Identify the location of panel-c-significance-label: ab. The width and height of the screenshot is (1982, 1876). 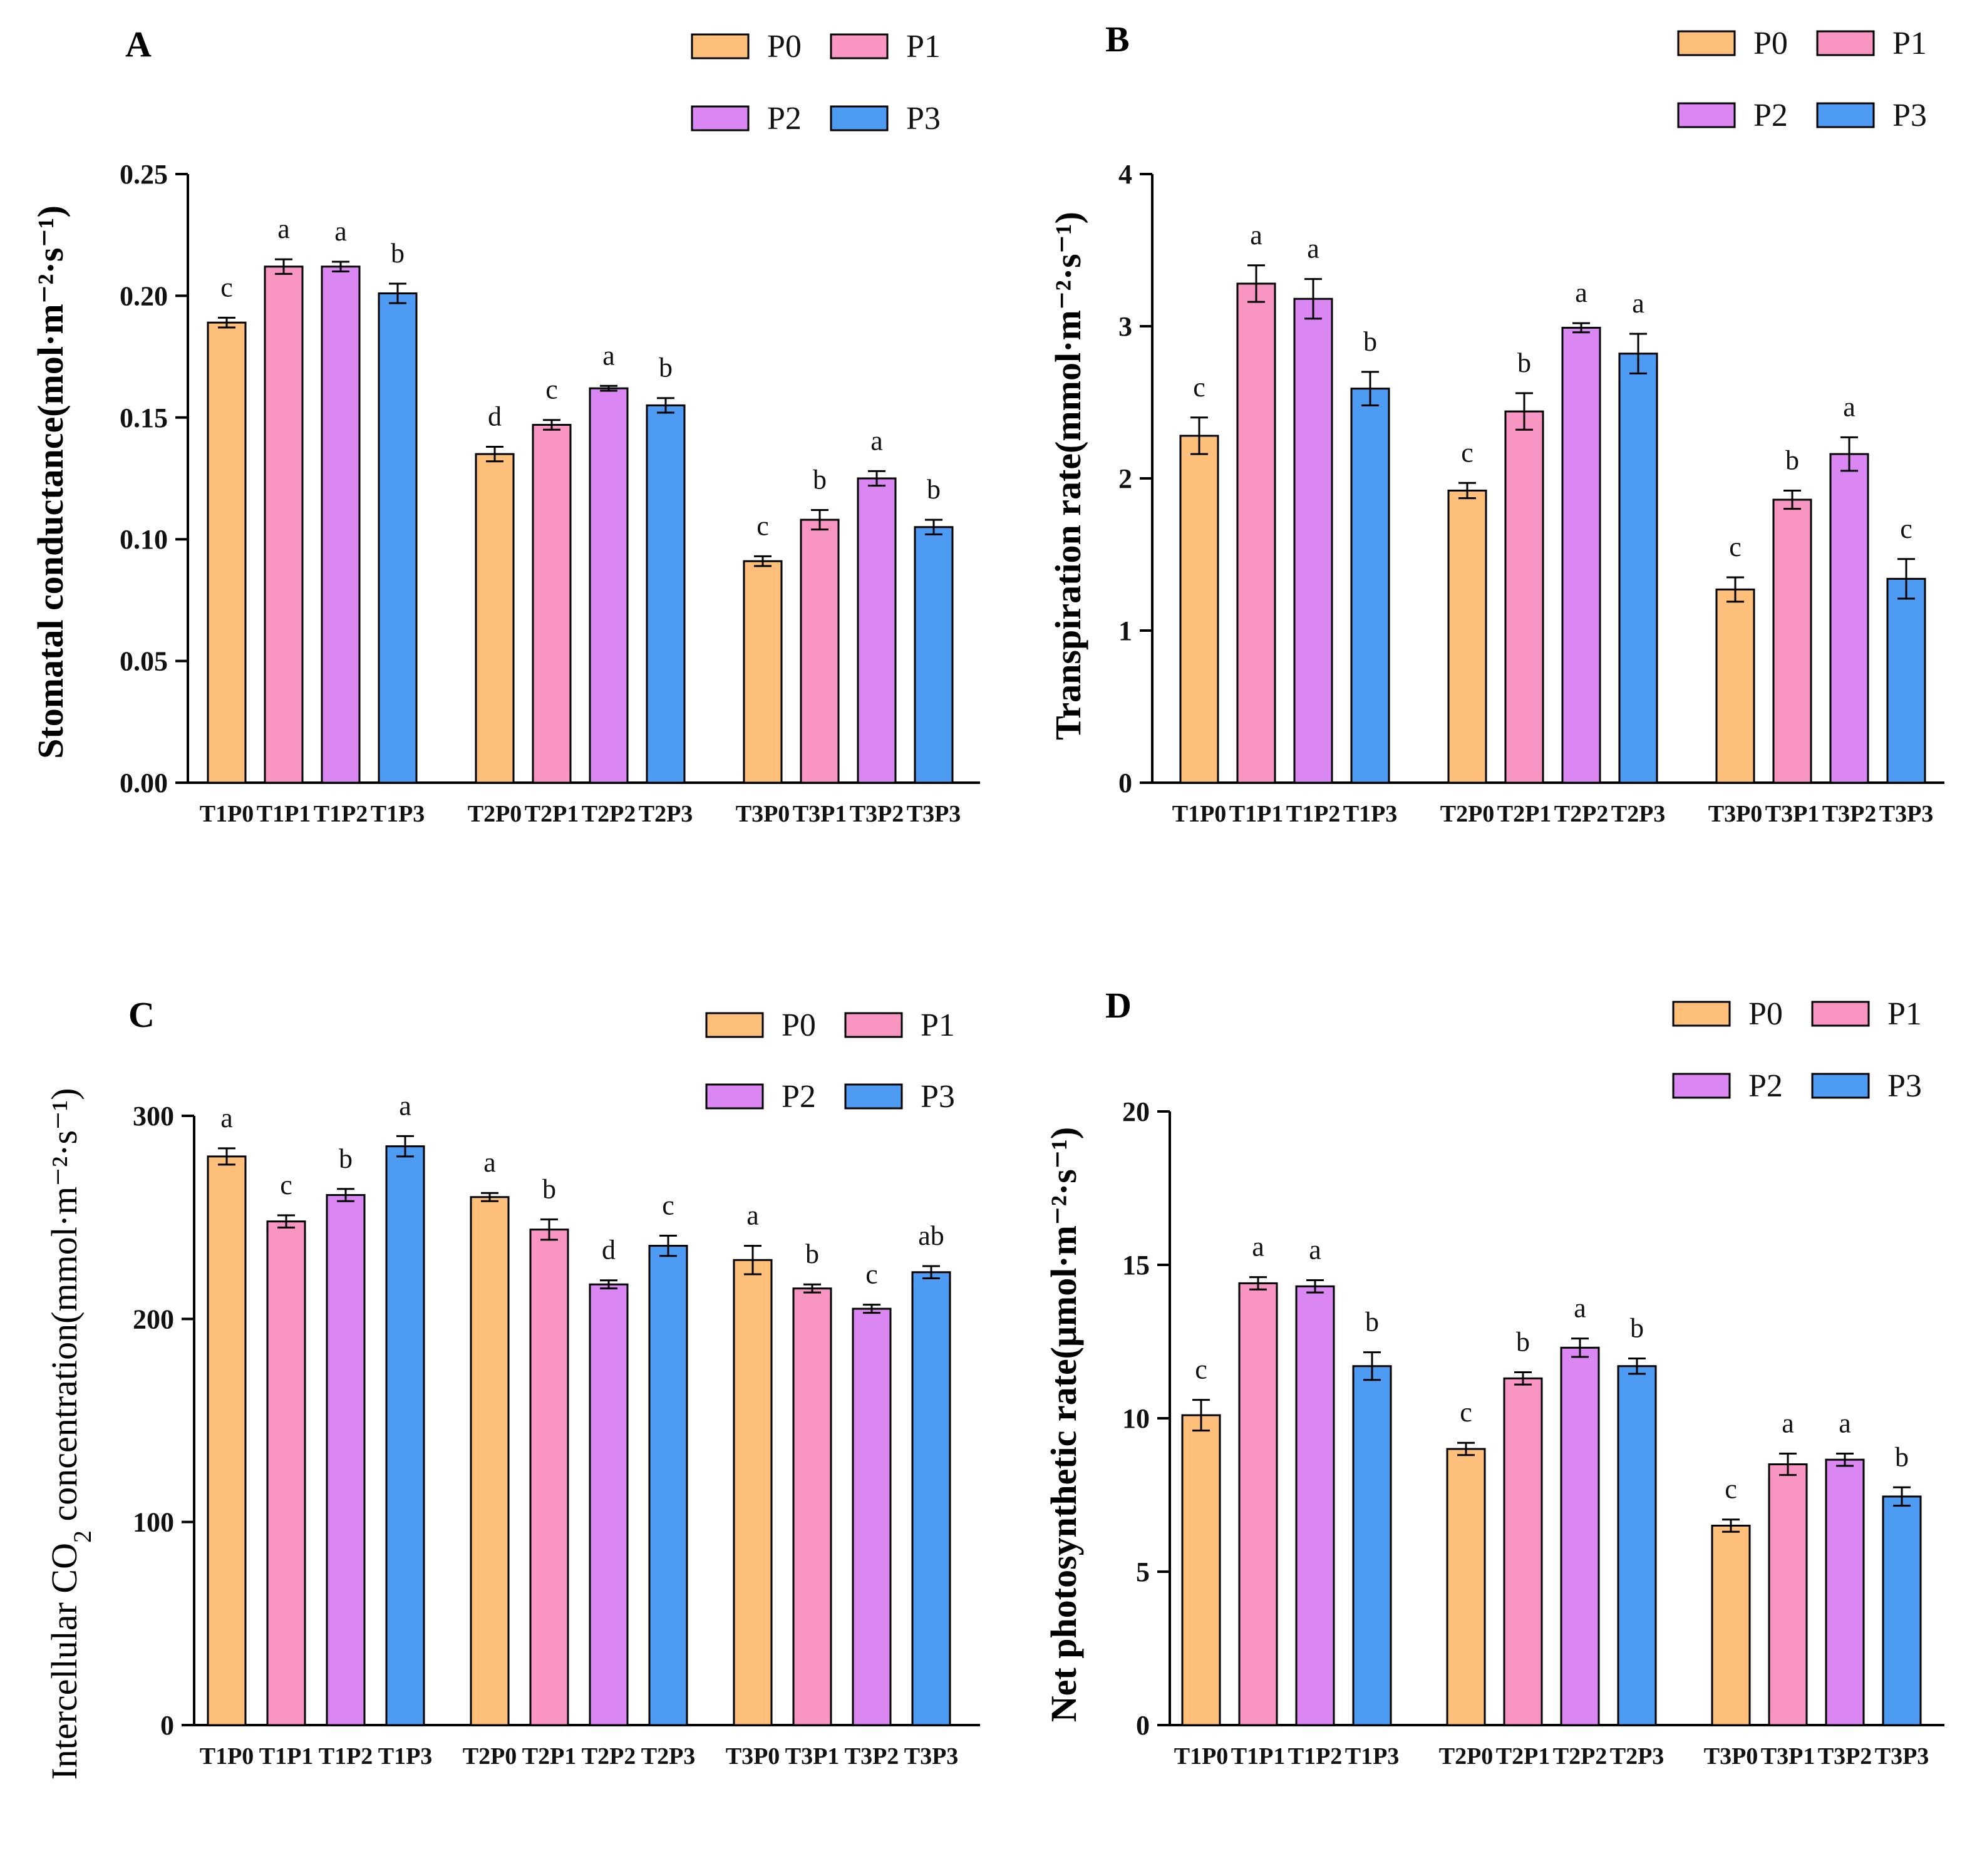
(931, 1235).